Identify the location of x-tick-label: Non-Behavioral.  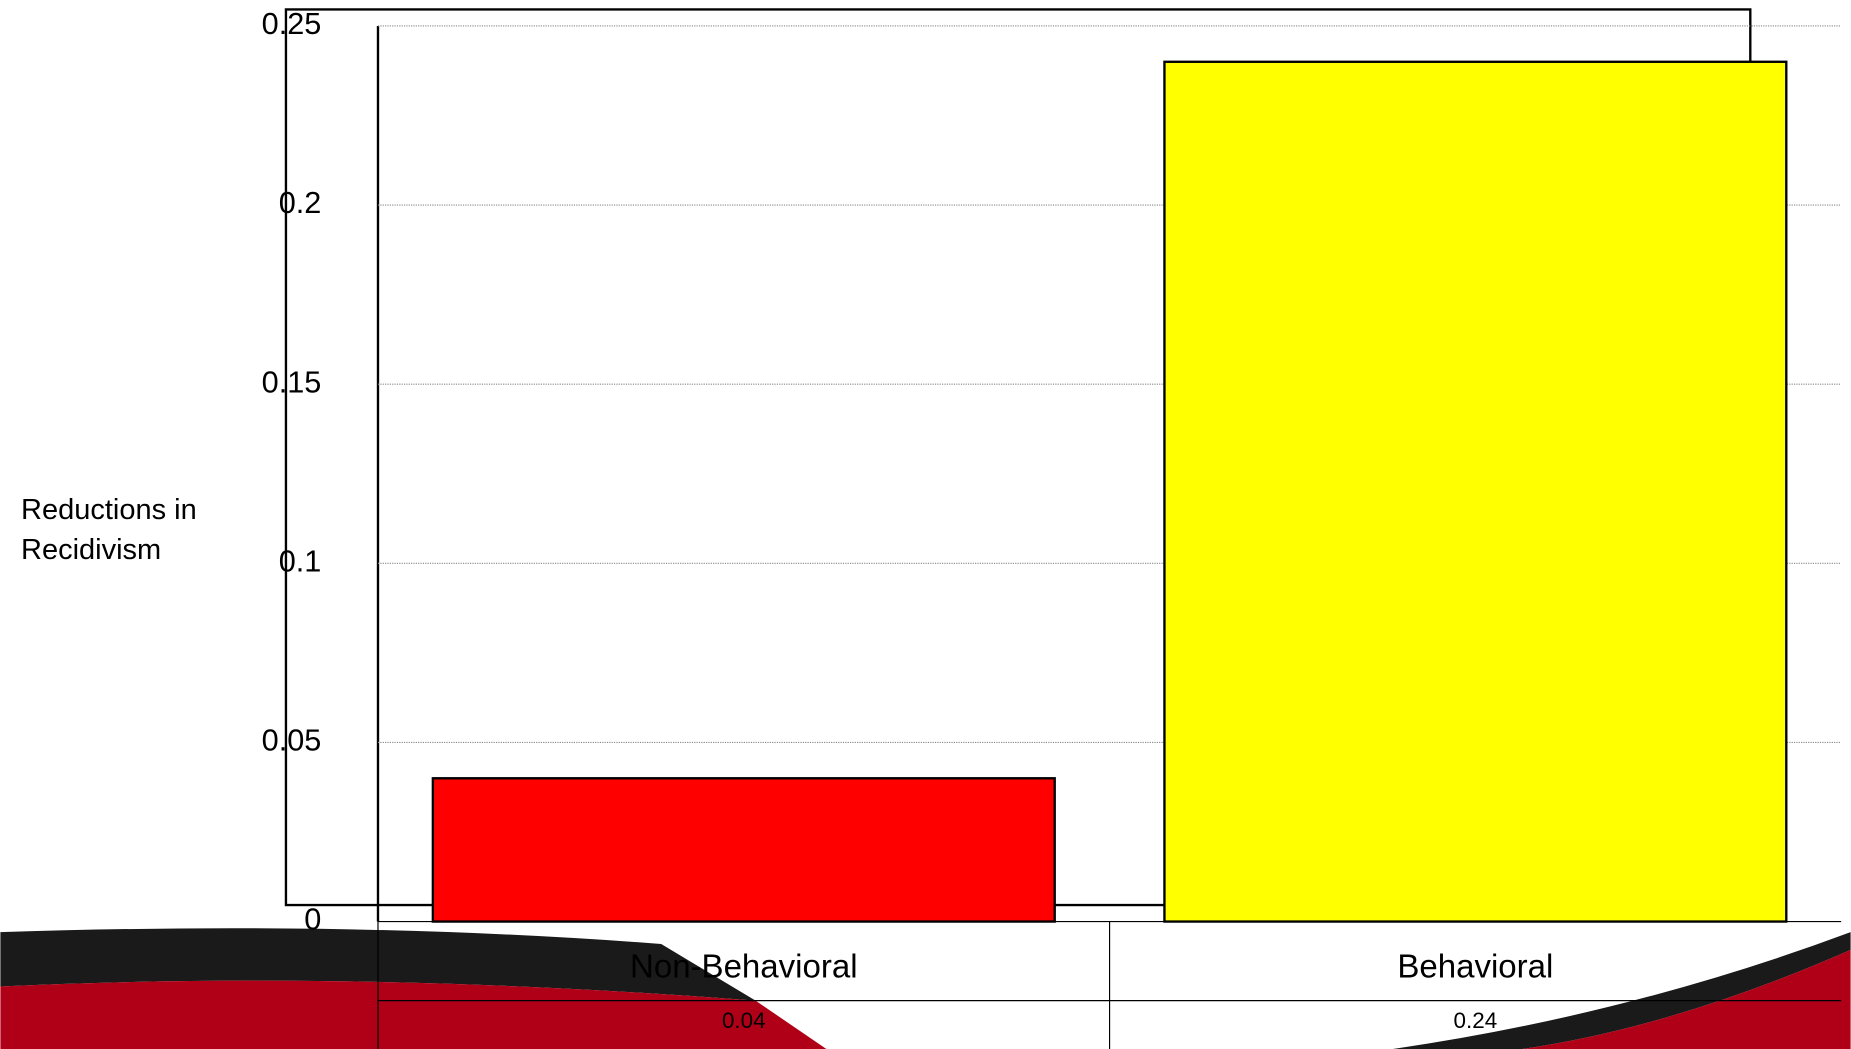
(744, 965).